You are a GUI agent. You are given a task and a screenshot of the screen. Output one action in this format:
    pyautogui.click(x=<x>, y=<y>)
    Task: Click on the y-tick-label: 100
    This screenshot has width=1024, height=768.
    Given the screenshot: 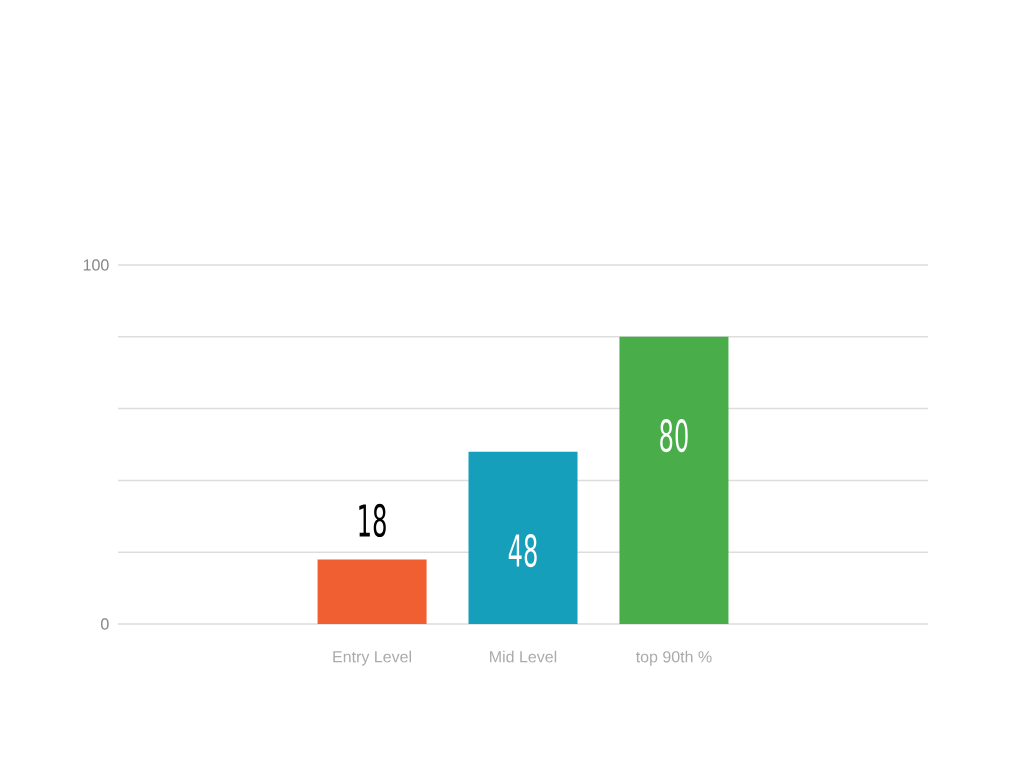 What is the action you would take?
    pyautogui.click(x=96, y=265)
    